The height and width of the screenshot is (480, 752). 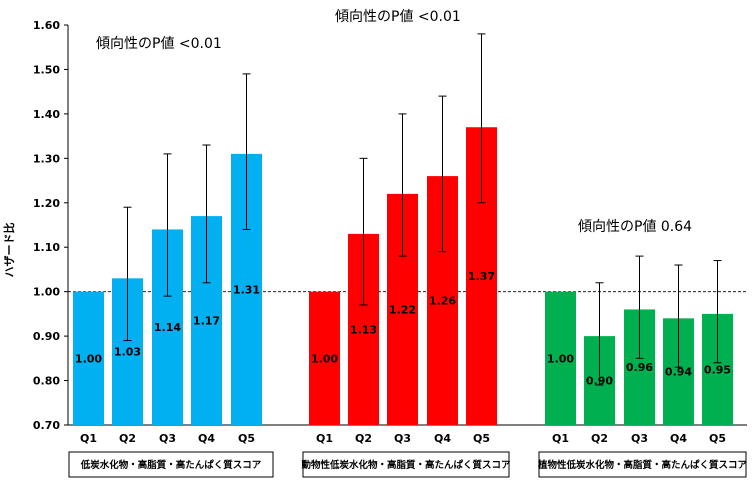 I want to click on value-label: 1.26, so click(x=442, y=301).